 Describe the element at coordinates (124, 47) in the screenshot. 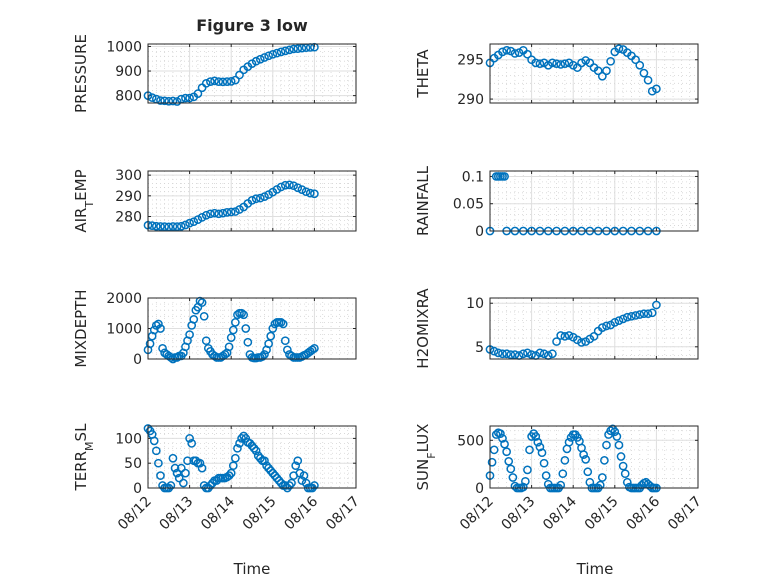

I see `y-tick-label: 1000` at that location.